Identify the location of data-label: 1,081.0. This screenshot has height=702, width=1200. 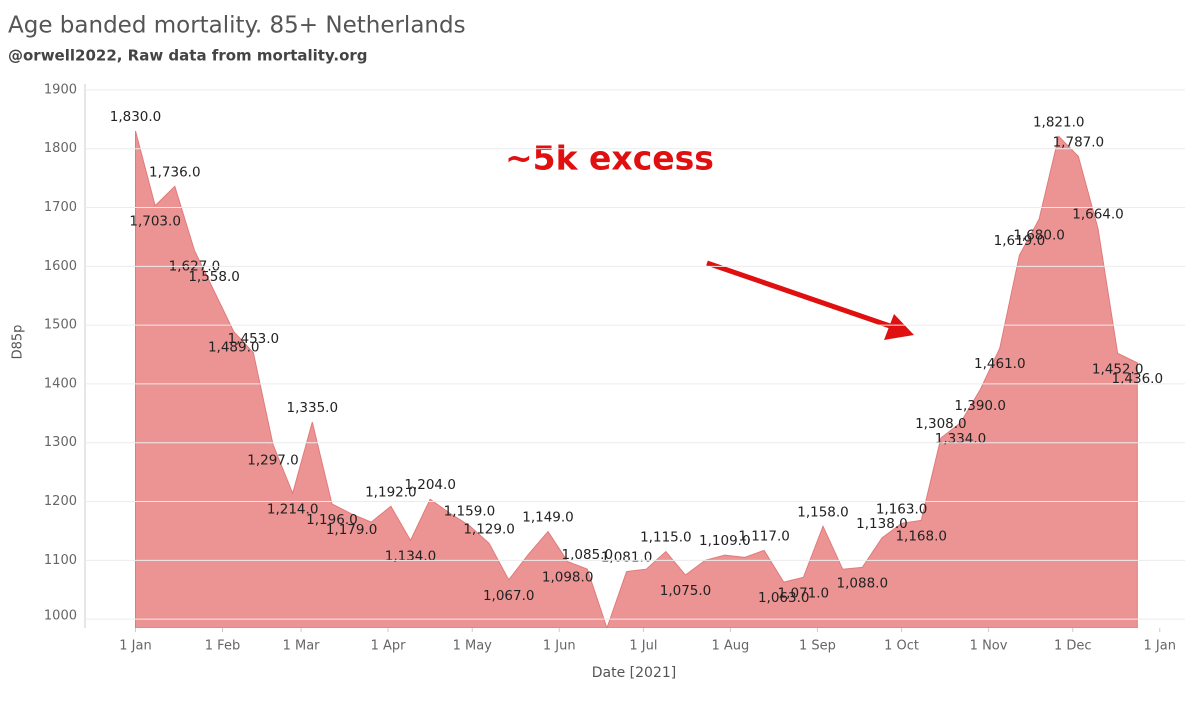
(627, 558).